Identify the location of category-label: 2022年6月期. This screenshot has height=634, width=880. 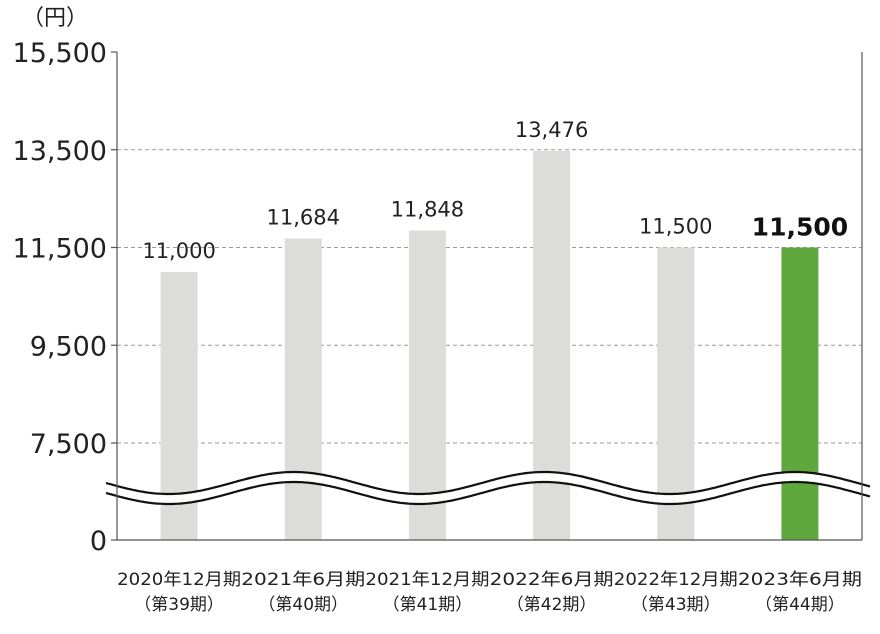
(552, 580).